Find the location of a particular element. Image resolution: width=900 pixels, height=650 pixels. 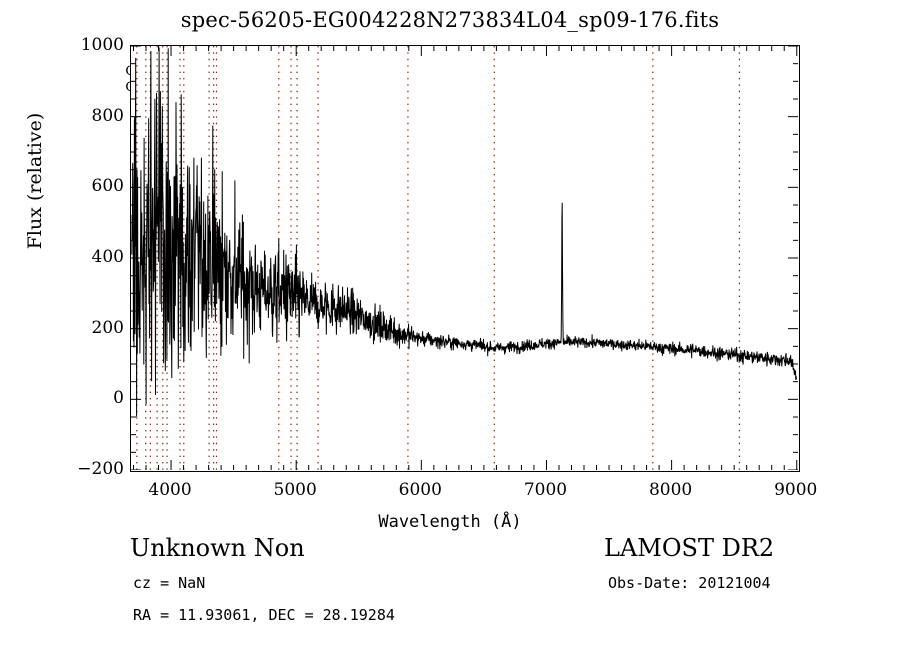

x-tick-label: 5000 is located at coordinates (295, 490).